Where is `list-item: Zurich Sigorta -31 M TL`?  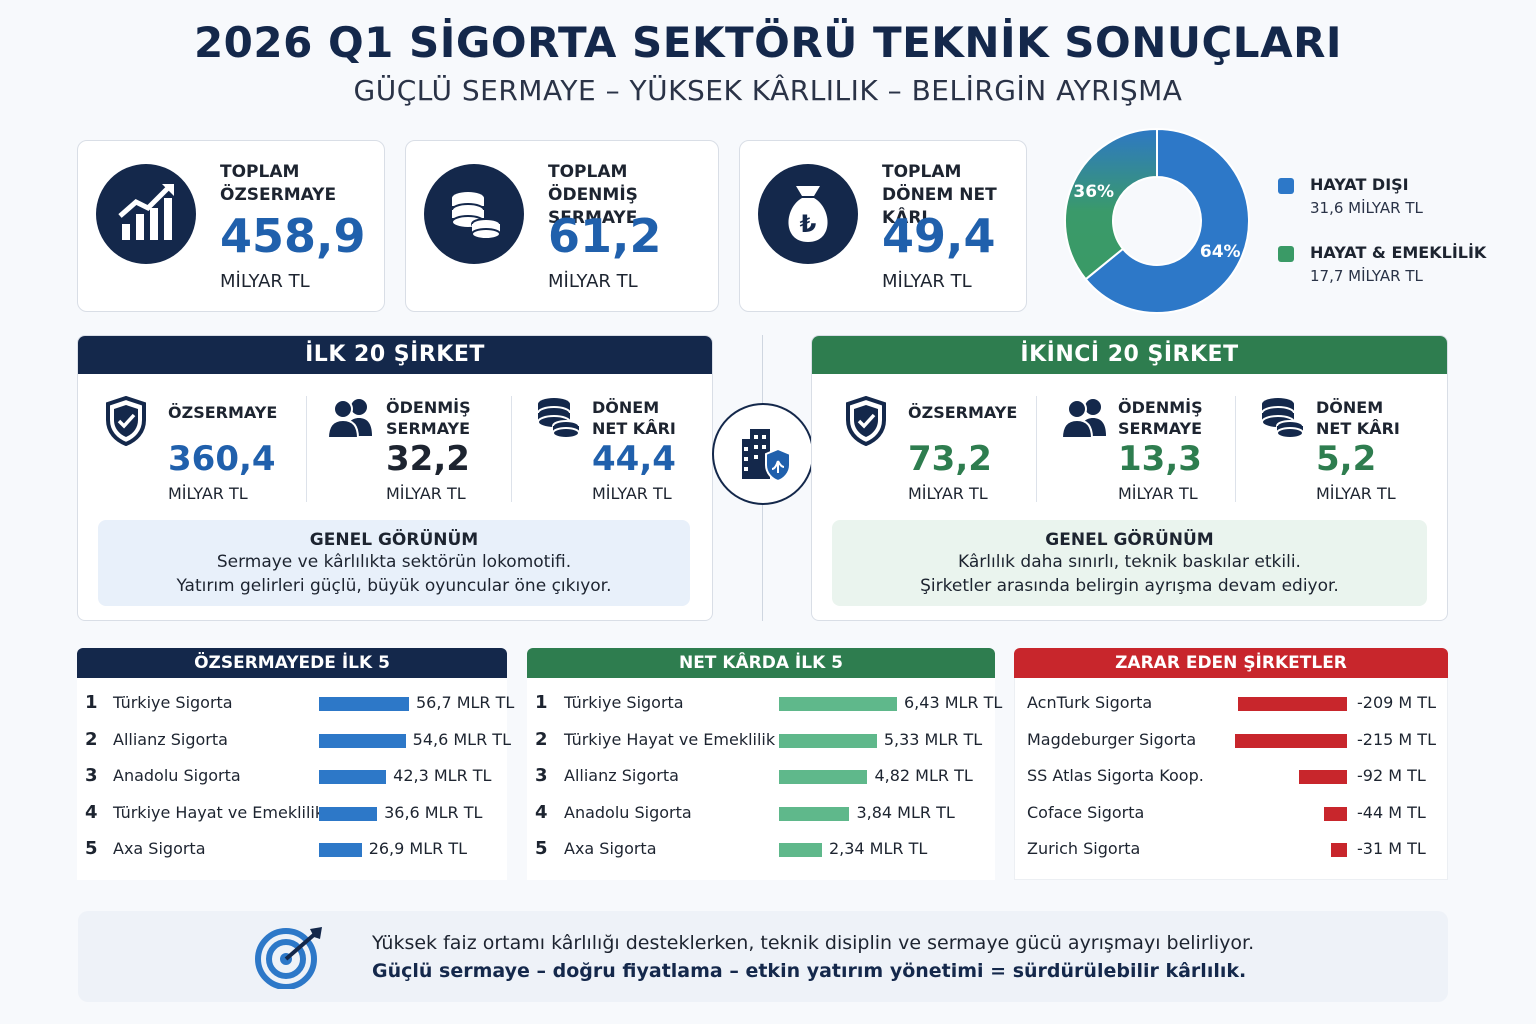 list-item: Zurich Sigorta -31 M TL is located at coordinates (1231, 849).